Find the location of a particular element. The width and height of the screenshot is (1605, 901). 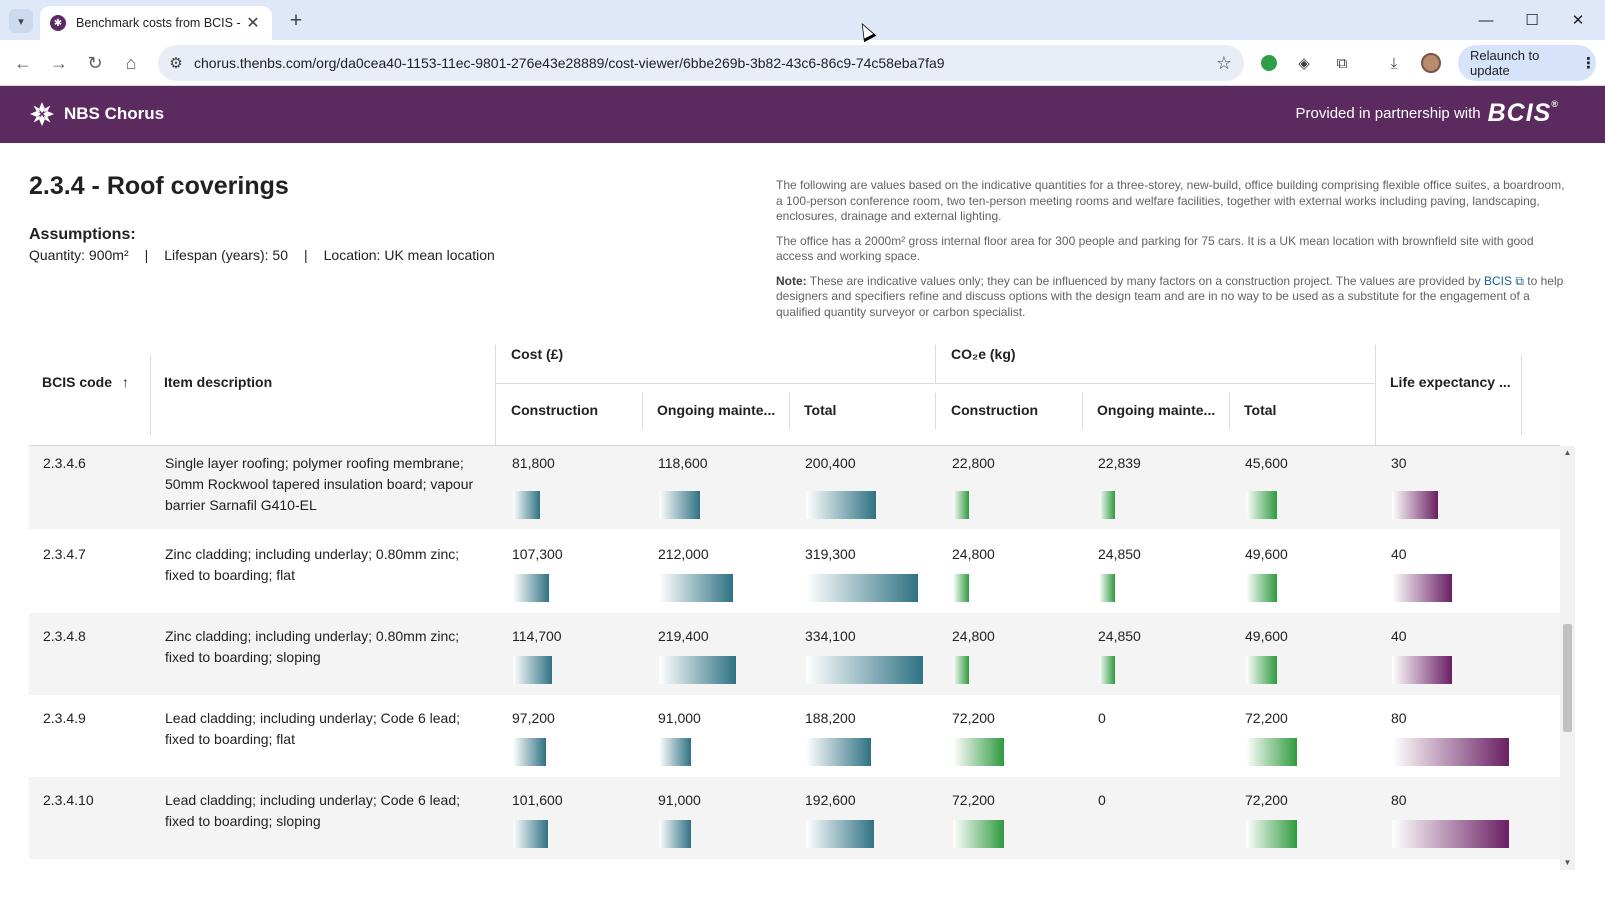

back-arrow-icon: ← is located at coordinates (23, 62).